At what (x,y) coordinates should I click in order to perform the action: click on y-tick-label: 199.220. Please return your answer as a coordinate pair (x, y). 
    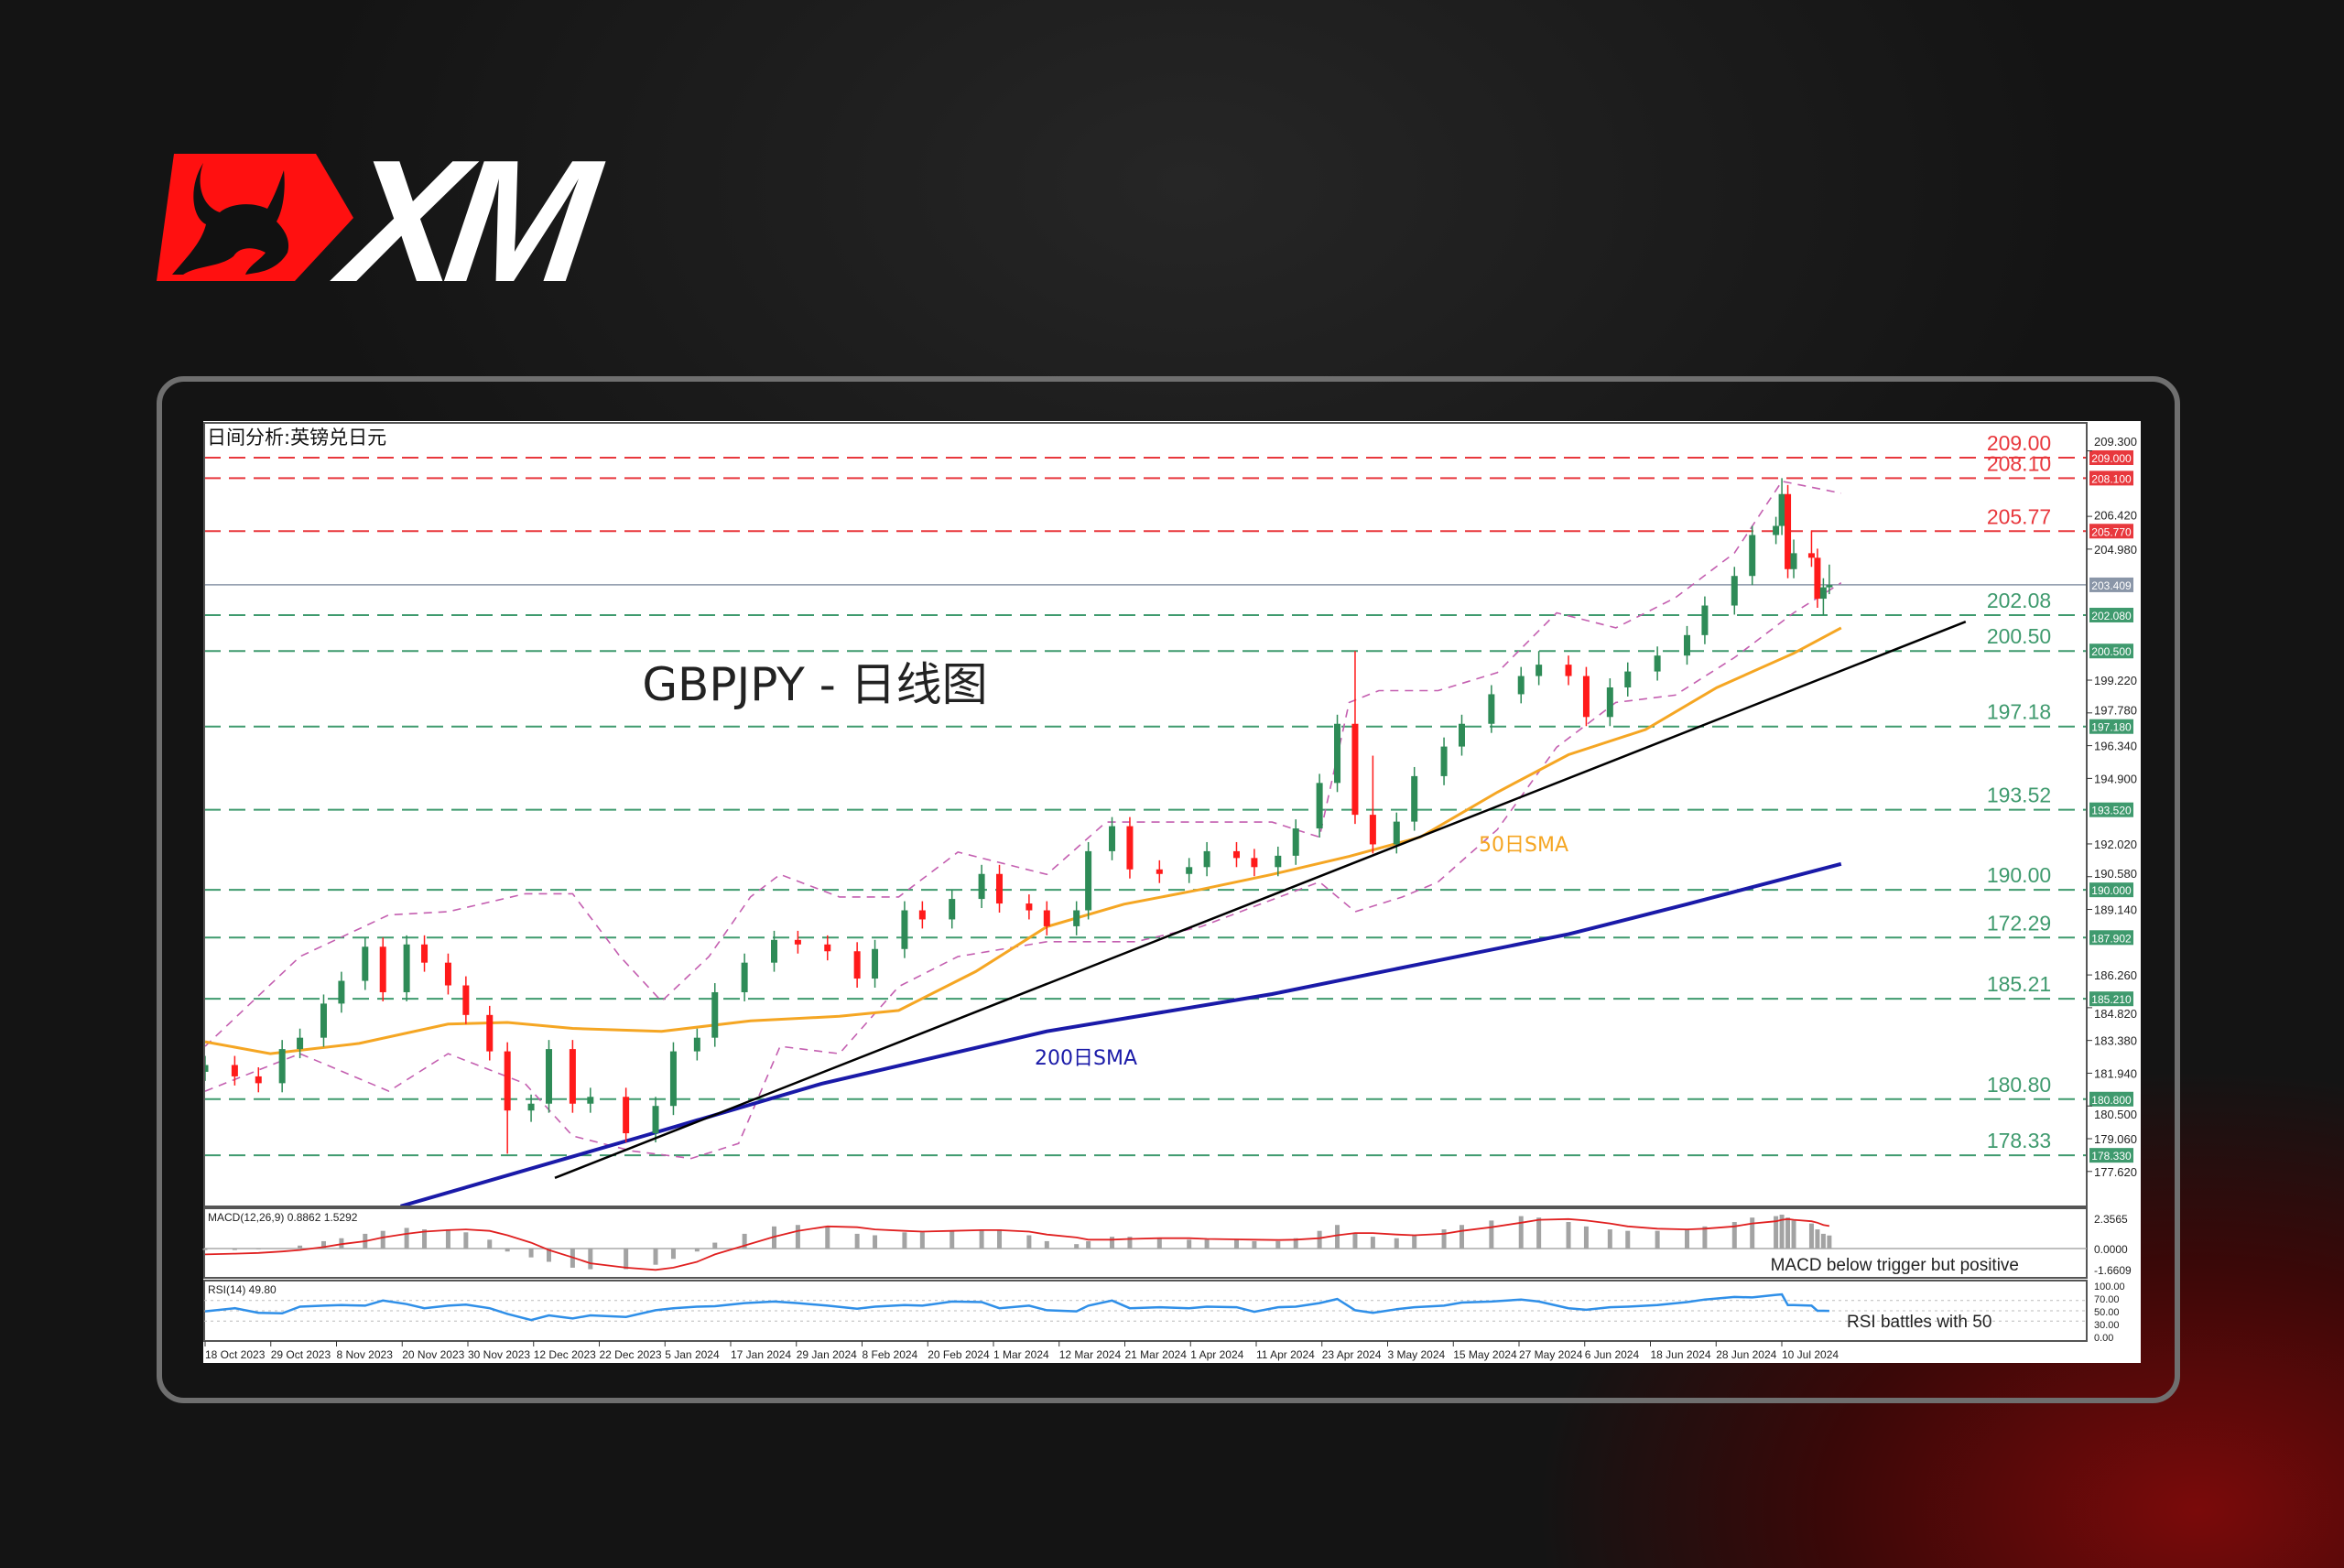
    Looking at the image, I should click on (2115, 681).